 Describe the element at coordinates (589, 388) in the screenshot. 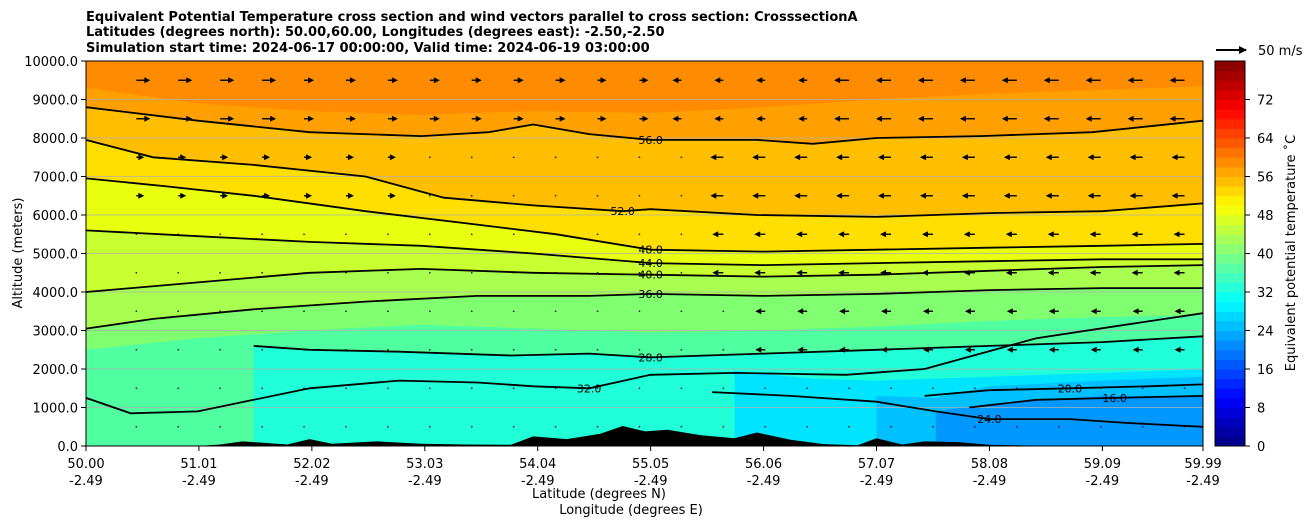

I see `contour-label-32.0: 32.0` at that location.